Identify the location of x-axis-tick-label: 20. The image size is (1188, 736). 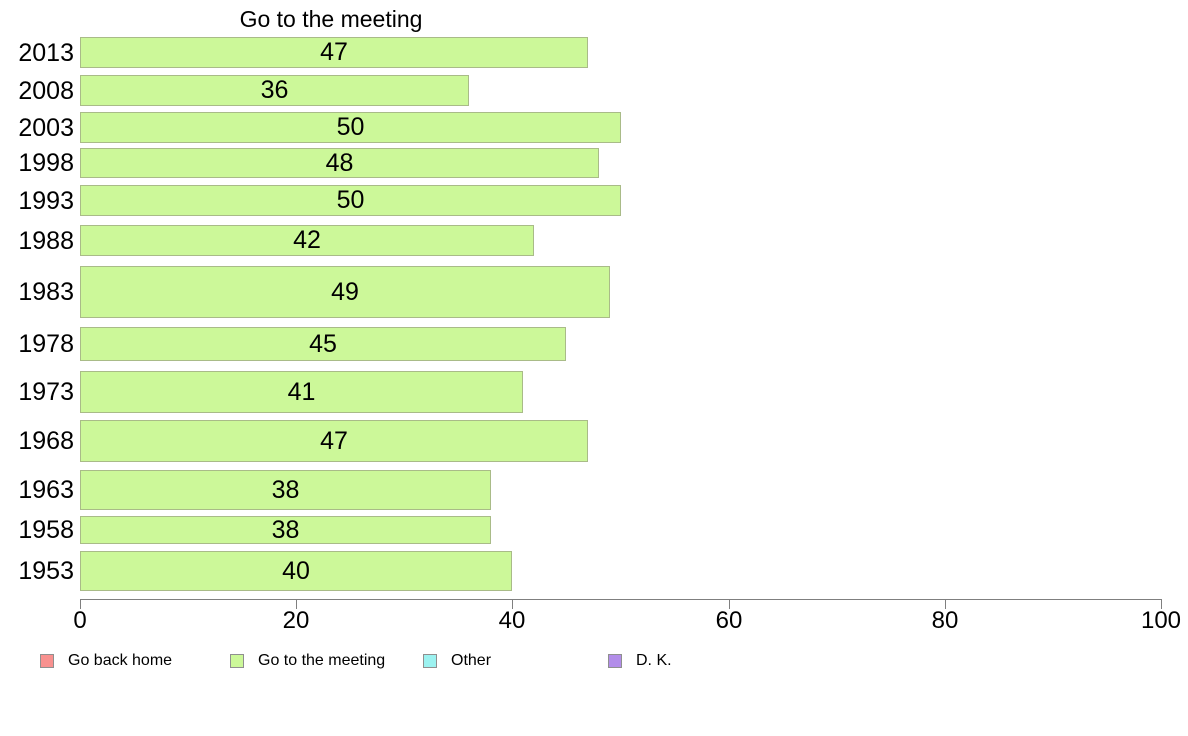
(296, 620).